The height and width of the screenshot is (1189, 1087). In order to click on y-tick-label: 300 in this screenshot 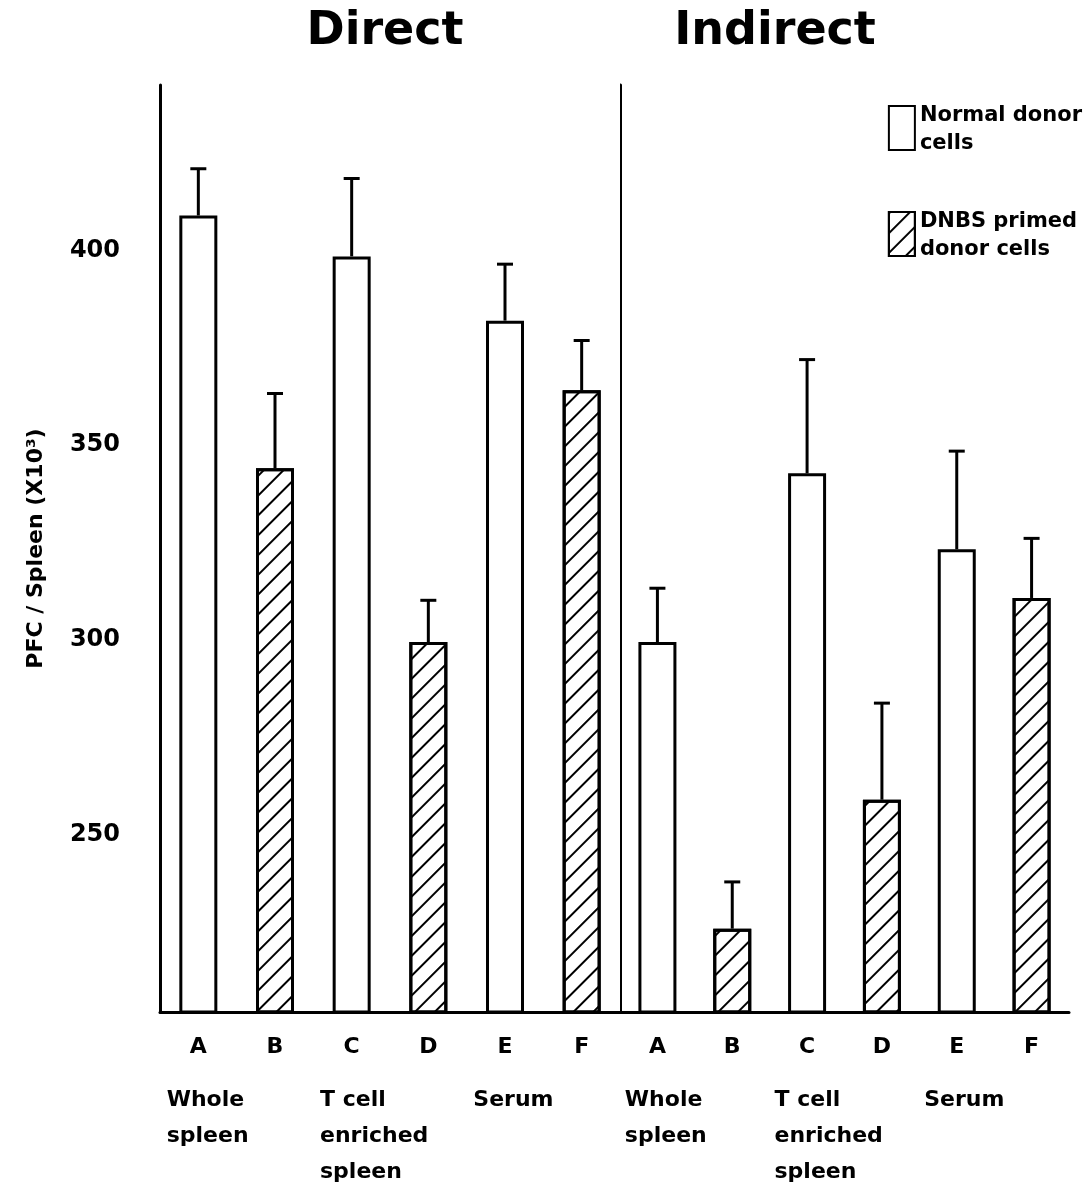, I will do `click(94, 638)`.